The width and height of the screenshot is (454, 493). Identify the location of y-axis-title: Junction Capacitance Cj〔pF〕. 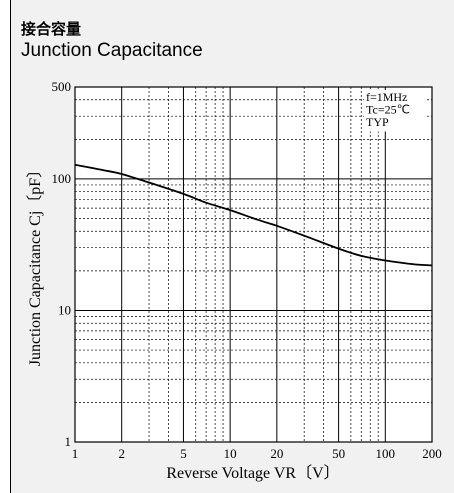
(35, 264).